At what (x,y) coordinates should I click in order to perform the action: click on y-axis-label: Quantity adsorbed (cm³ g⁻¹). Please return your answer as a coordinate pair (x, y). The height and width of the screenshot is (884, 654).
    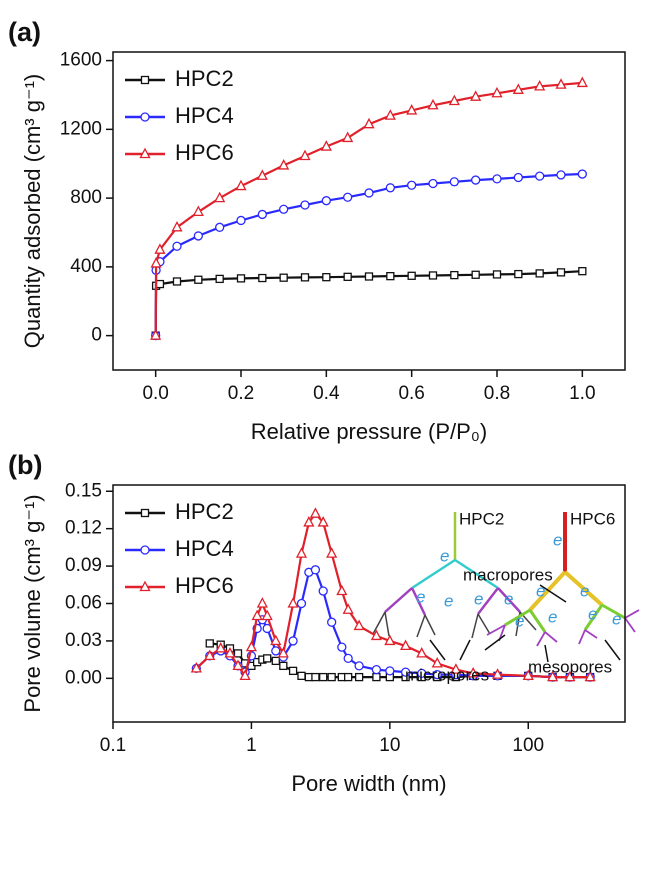
    Looking at the image, I should click on (32, 211).